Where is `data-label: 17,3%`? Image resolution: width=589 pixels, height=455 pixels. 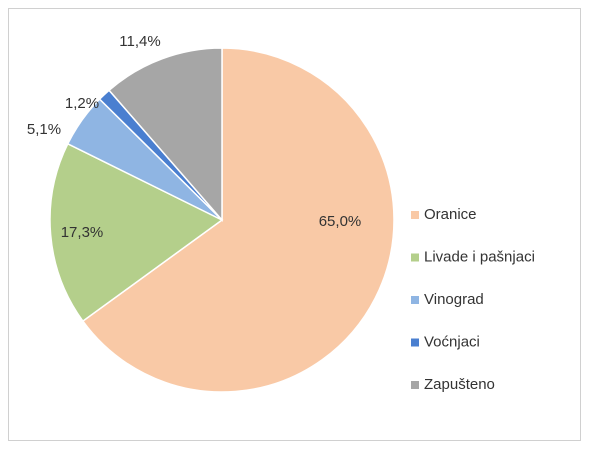
data-label: 17,3% is located at coordinates (82, 232).